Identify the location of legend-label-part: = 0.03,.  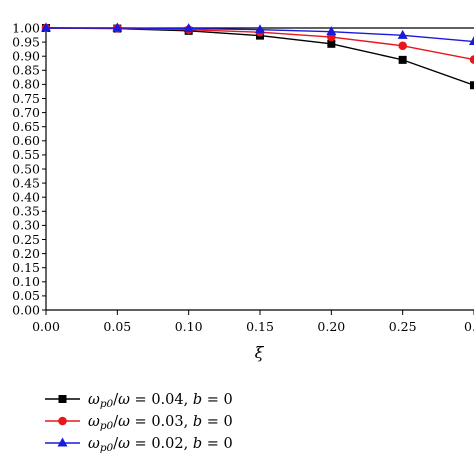
(161, 422).